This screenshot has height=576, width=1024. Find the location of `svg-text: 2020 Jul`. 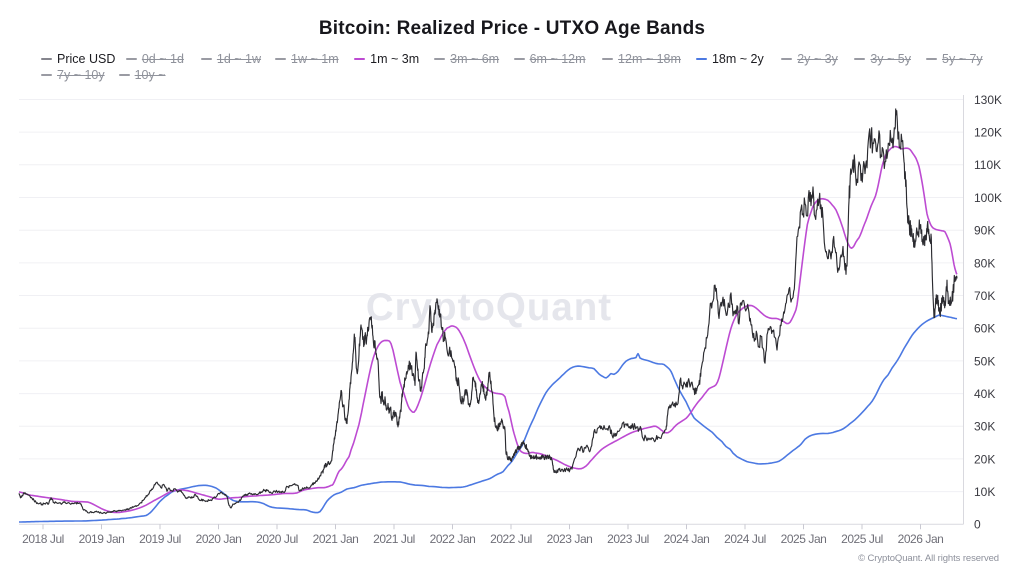

svg-text: 2020 Jul is located at coordinates (277, 539).